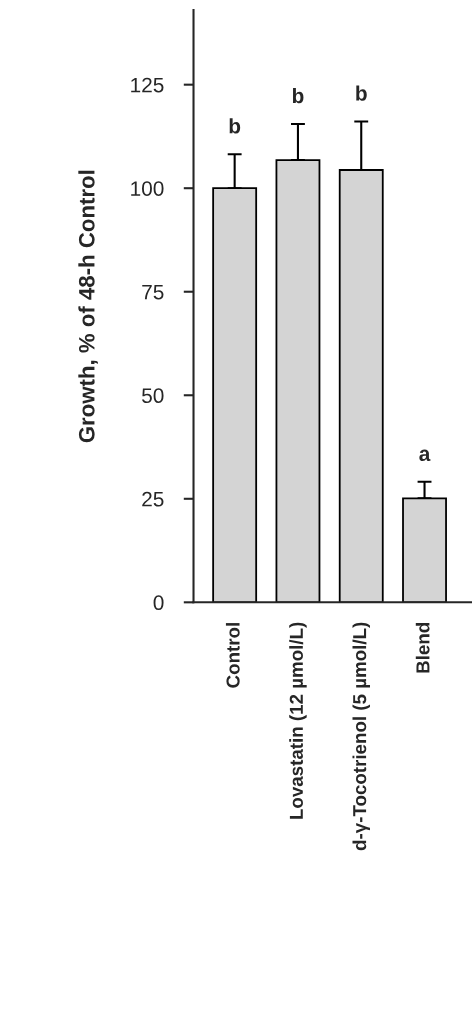 This screenshot has height=1014, width=472. I want to click on y-tick-label: 125, so click(147, 85).